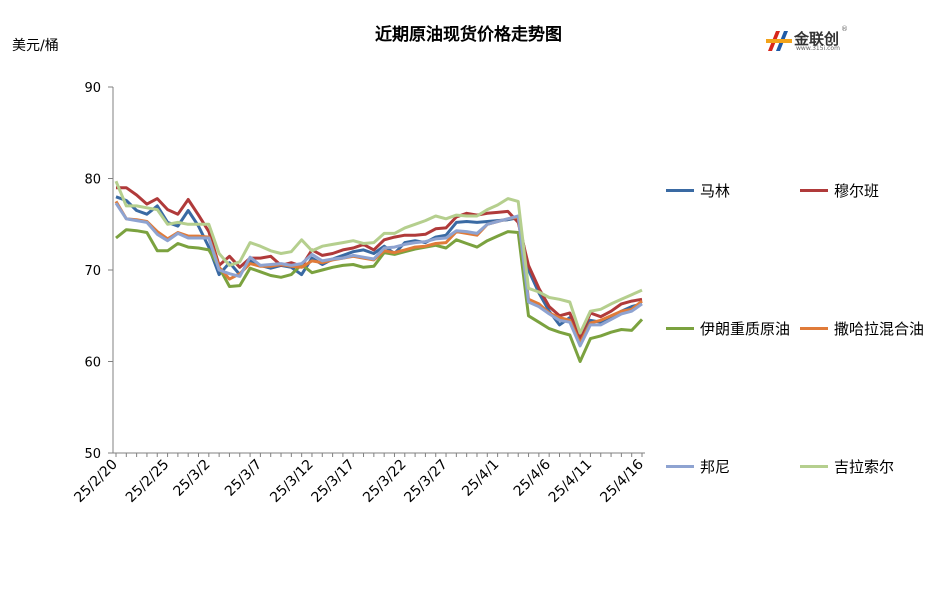 The width and height of the screenshot is (937, 601). I want to click on legend-item: 邦尼, so click(698, 466).